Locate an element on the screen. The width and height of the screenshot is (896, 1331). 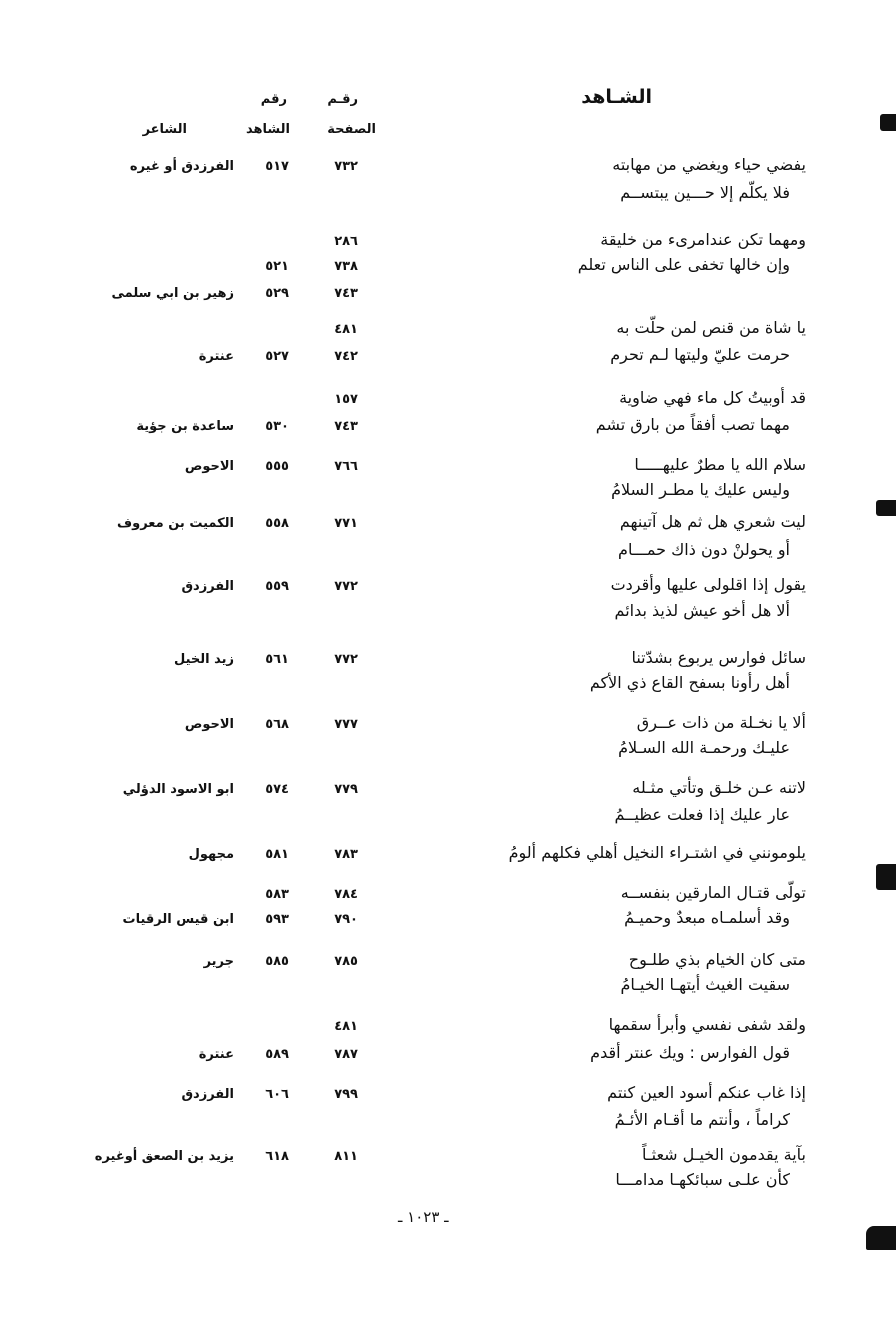
poet-name: يزيد بن الصعق أوغيره is located at coordinates (164, 1156).